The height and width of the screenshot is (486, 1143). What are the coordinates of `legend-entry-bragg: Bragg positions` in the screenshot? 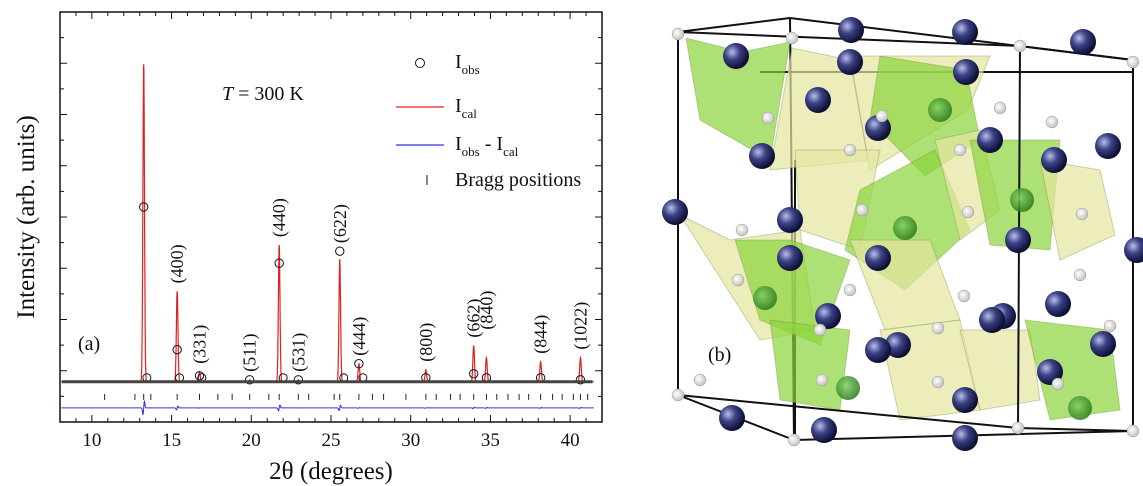 It's located at (518, 180).